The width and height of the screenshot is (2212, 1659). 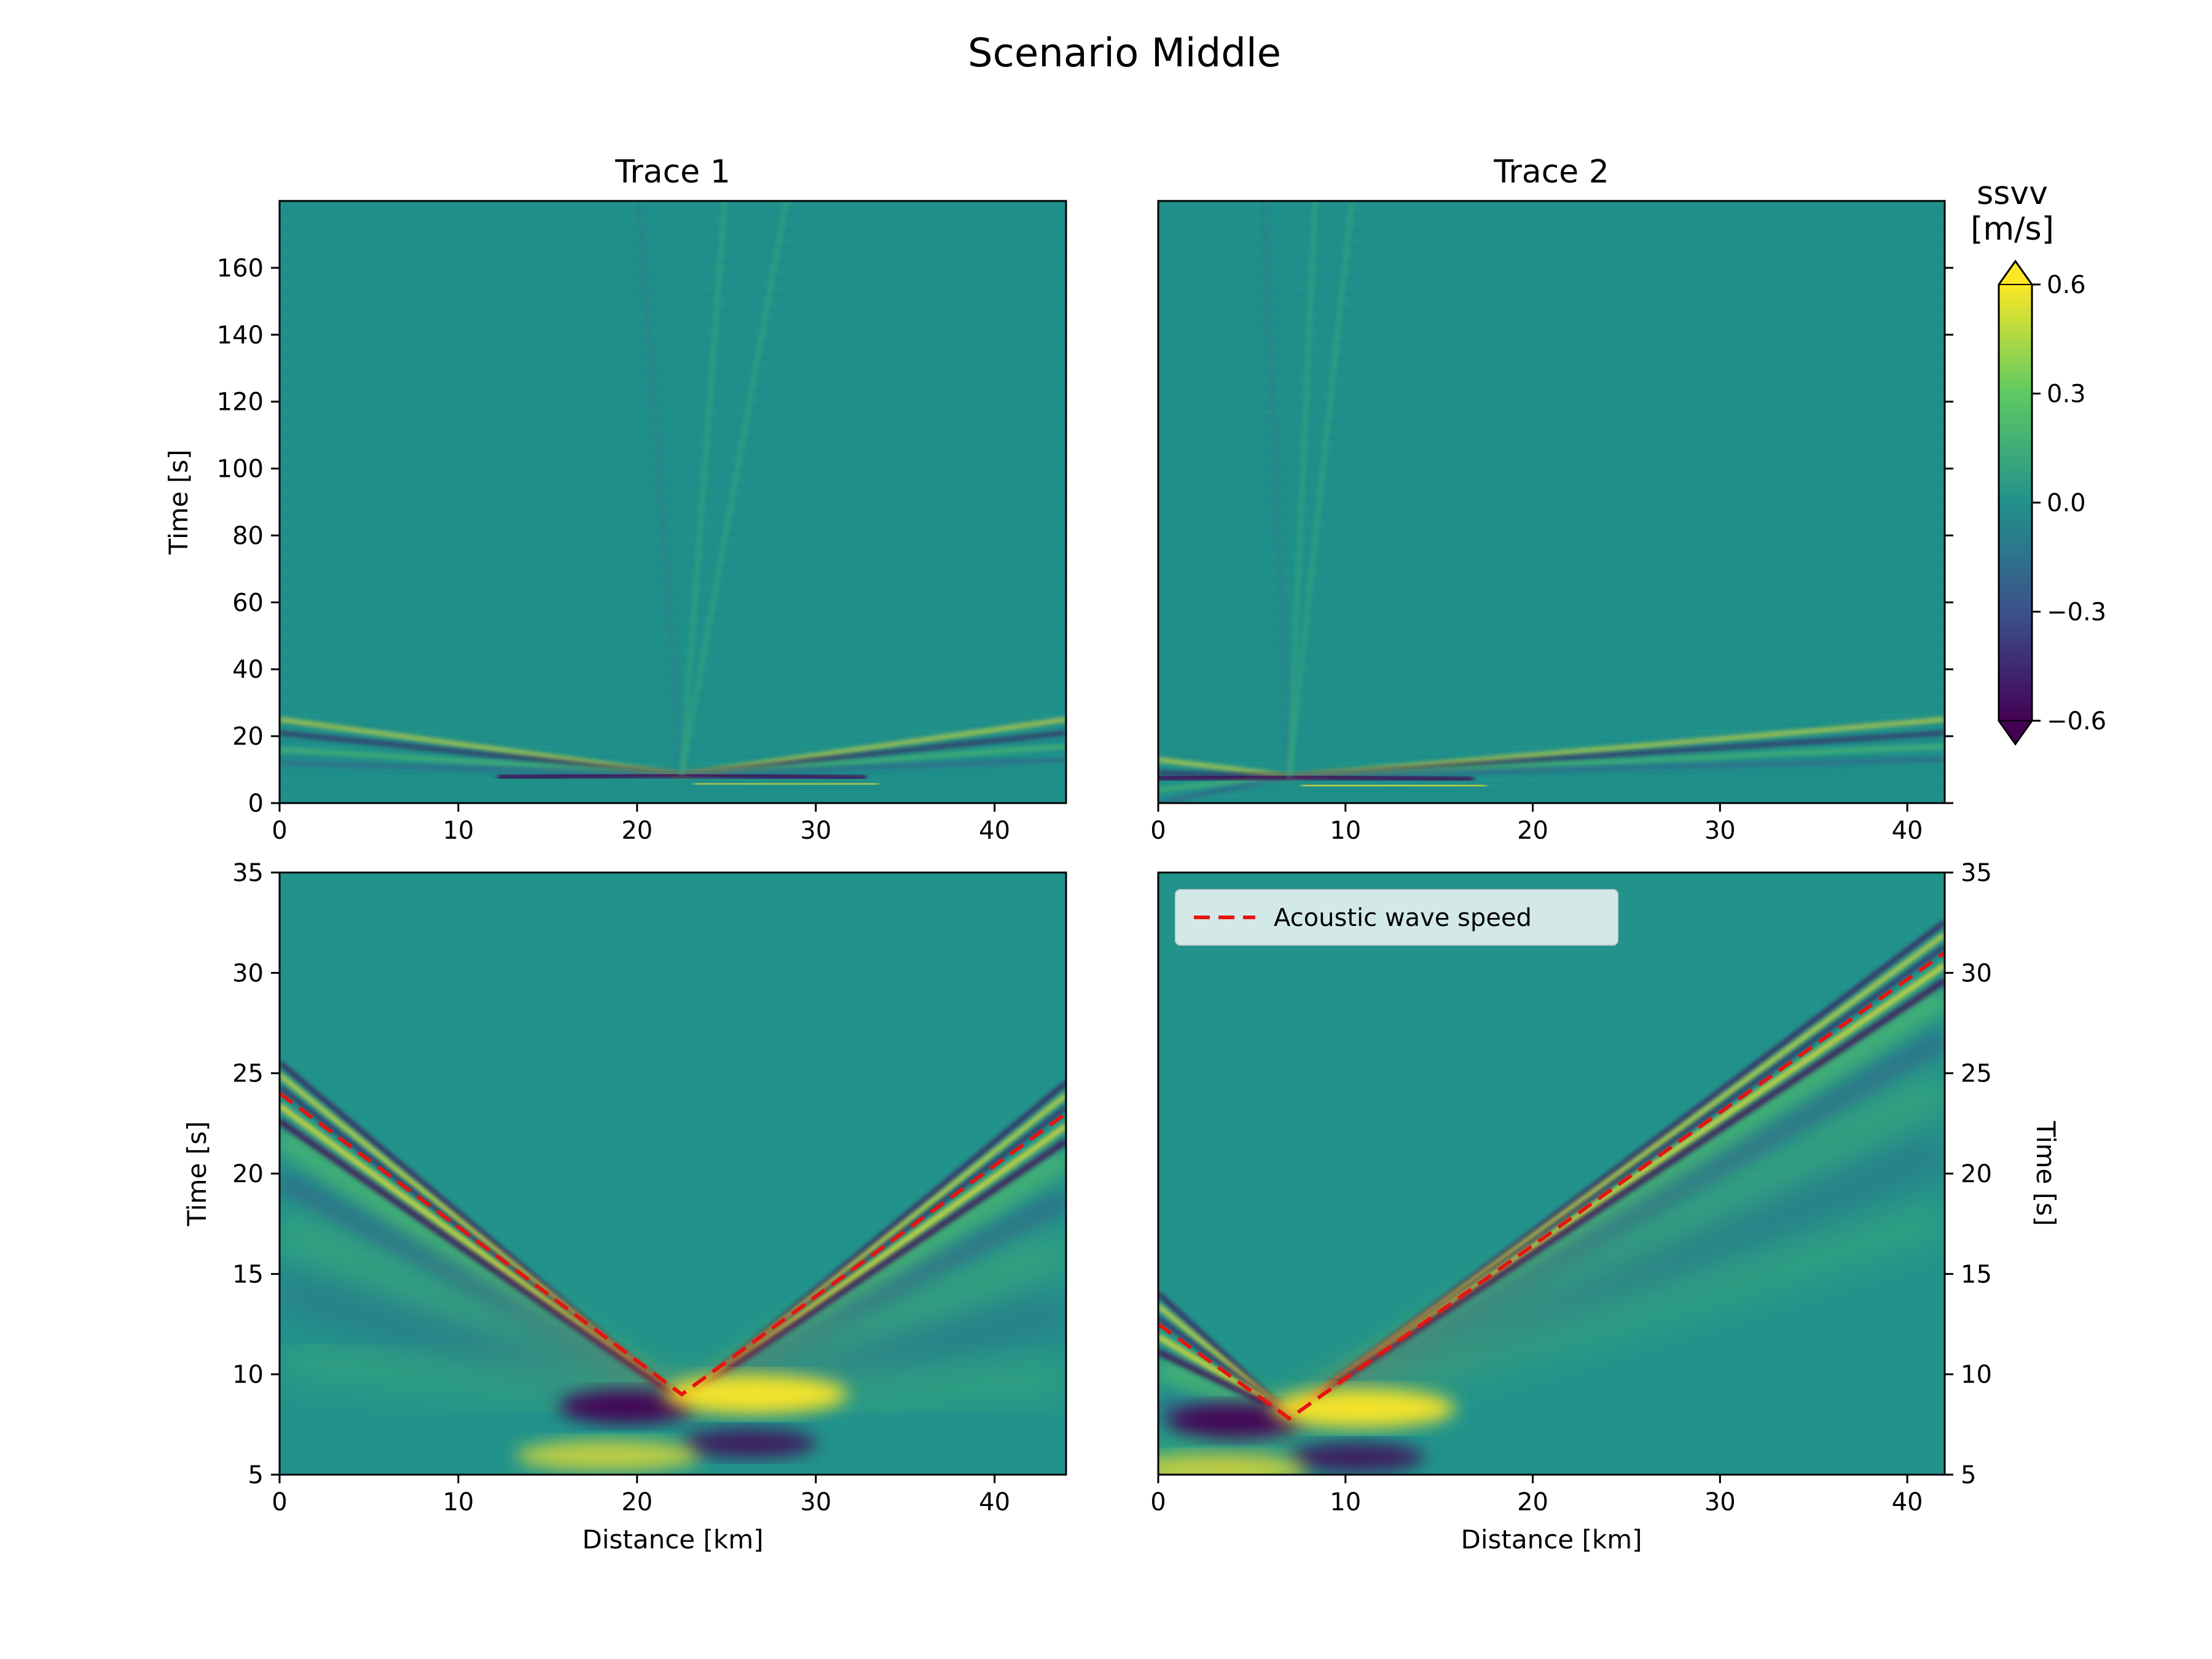 What do you see at coordinates (2012, 193) in the screenshot?
I see `colorbar-label-line1: ssvv` at bounding box center [2012, 193].